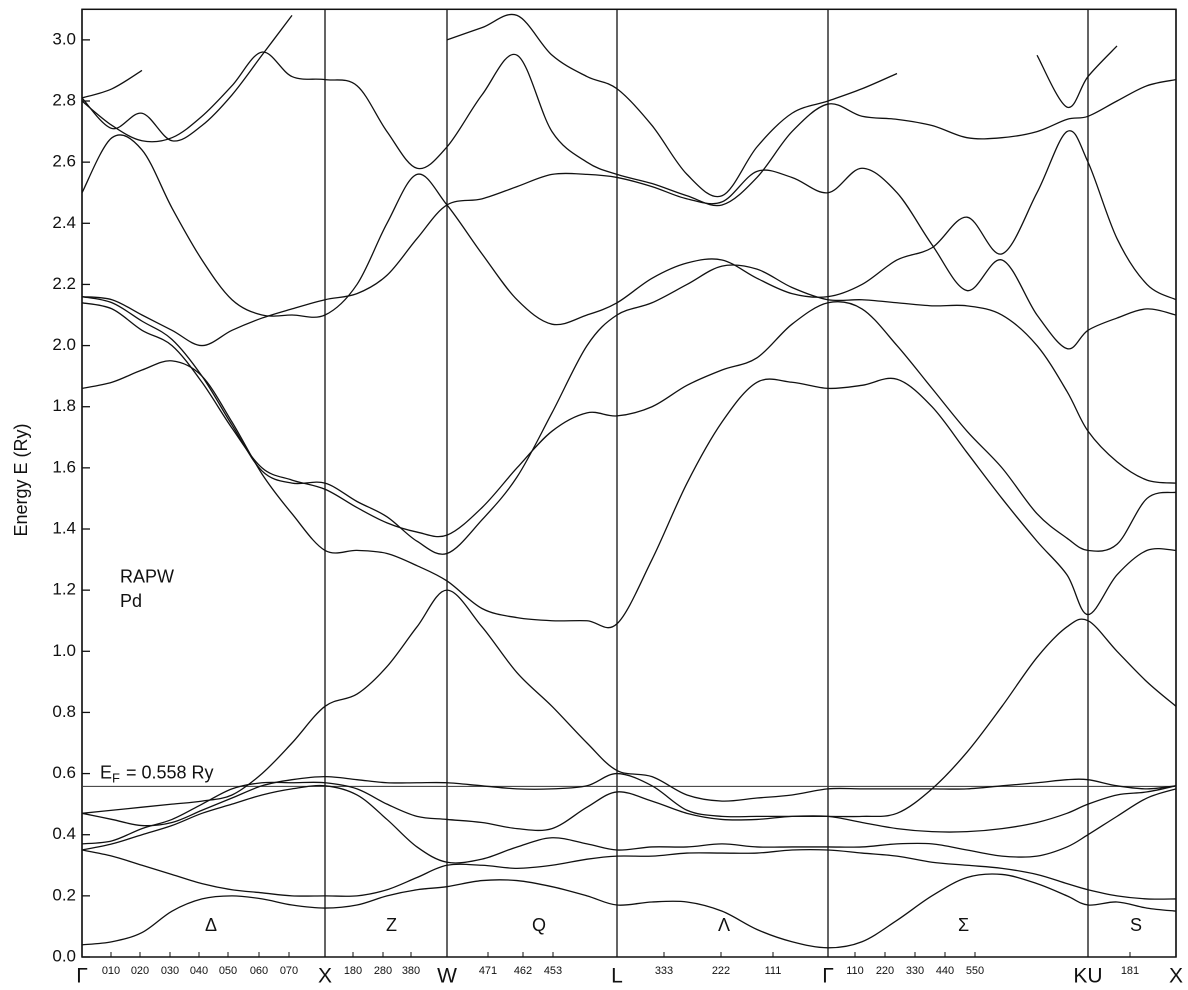  I want to click on x-minor-tick-label: 471, so click(488, 971).